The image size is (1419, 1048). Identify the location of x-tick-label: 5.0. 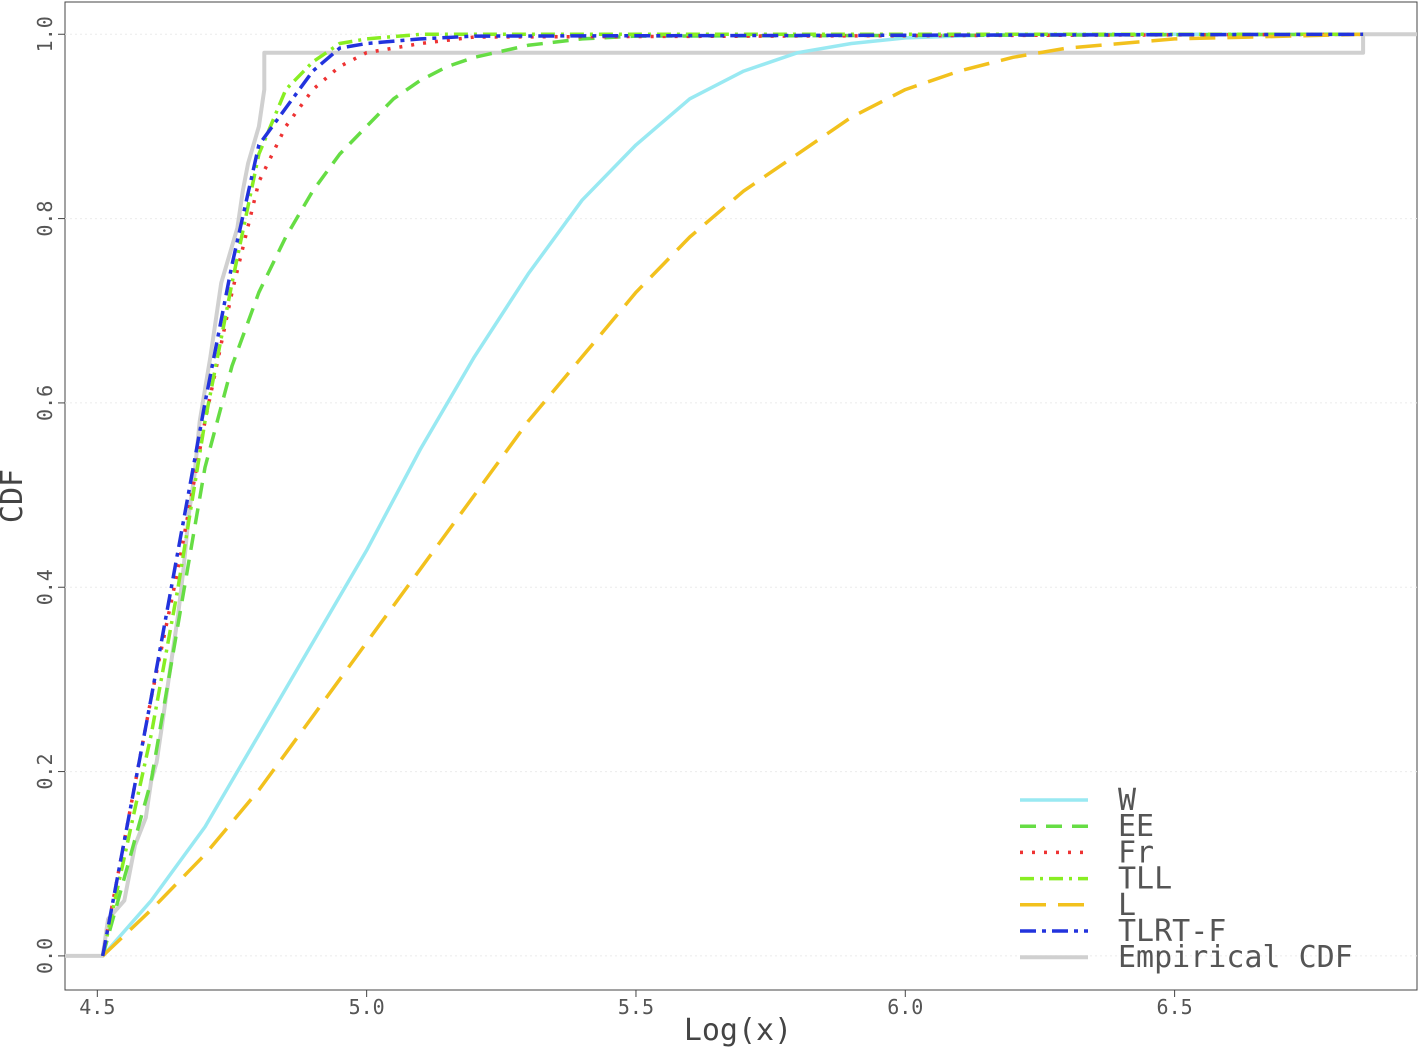
(367, 1007).